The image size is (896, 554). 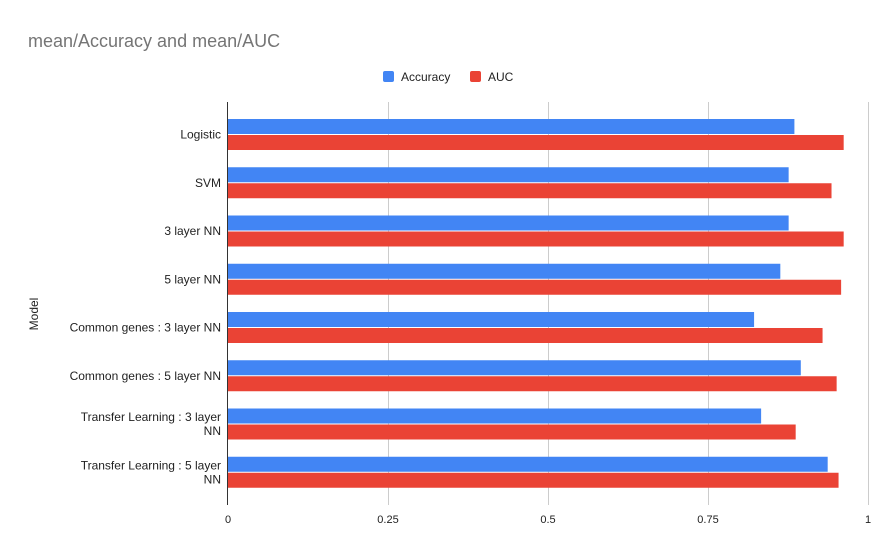 What do you see at coordinates (228, 520) in the screenshot?
I see `x-tick-label: 0` at bounding box center [228, 520].